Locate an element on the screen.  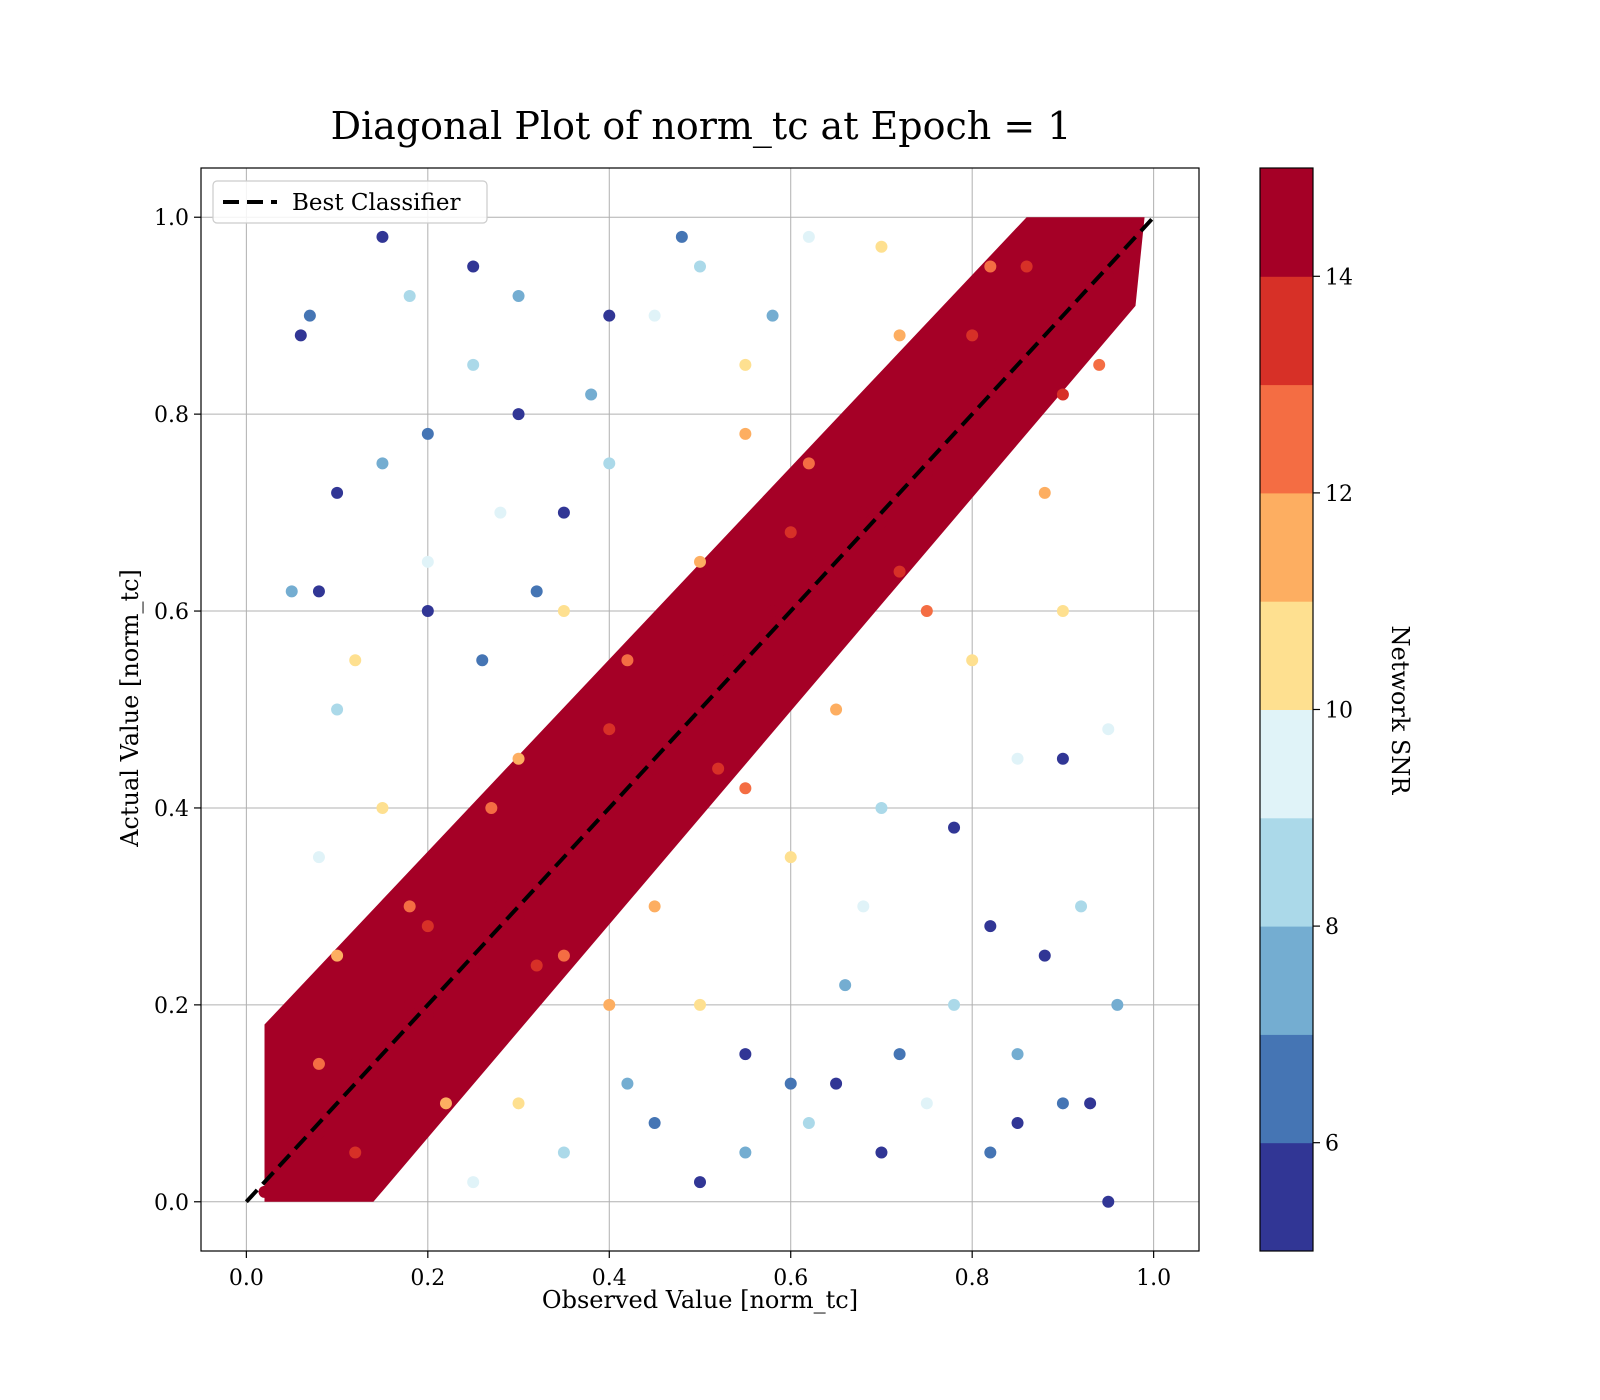
x-axis-label: Observed Value [norm_tc] is located at coordinates (700, 1300).